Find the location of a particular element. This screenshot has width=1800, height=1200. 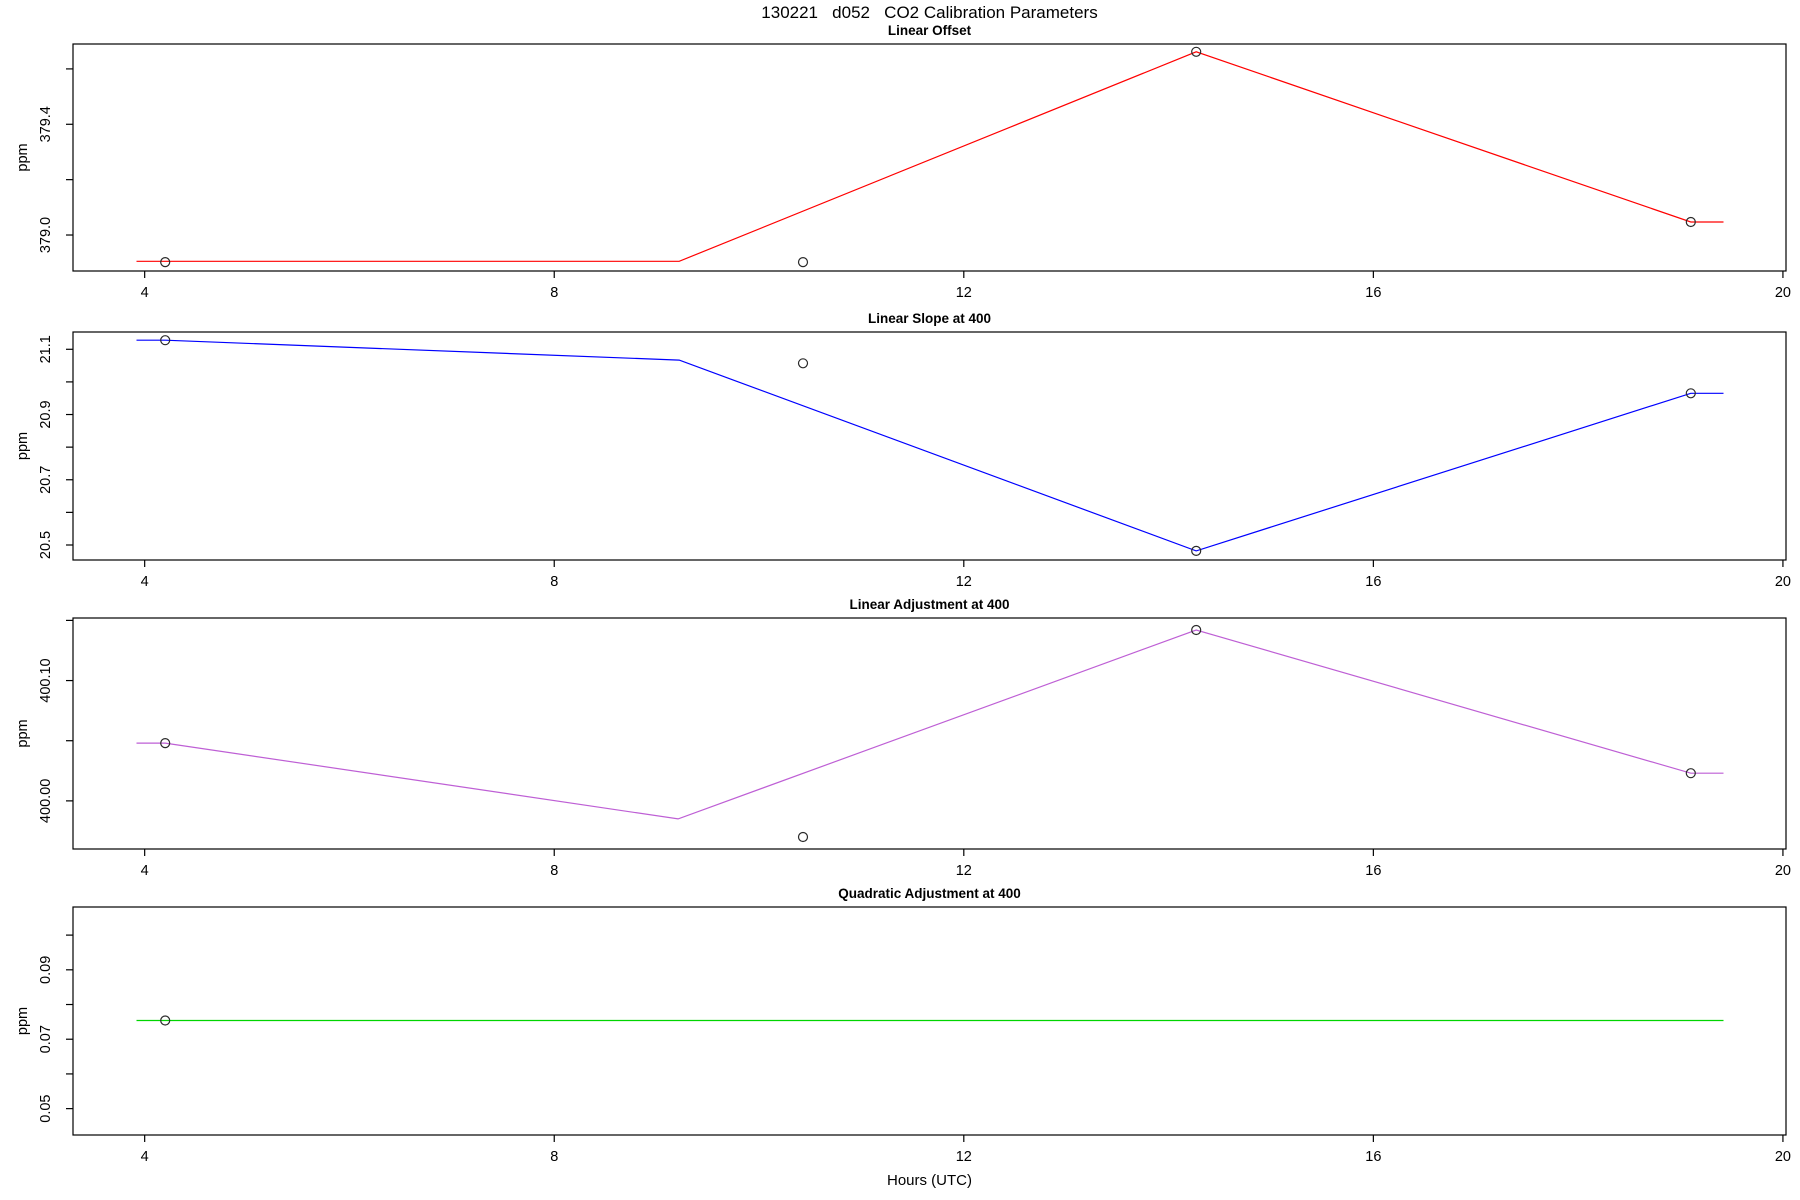

y-tick-label: 0.09 is located at coordinates (46, 970).